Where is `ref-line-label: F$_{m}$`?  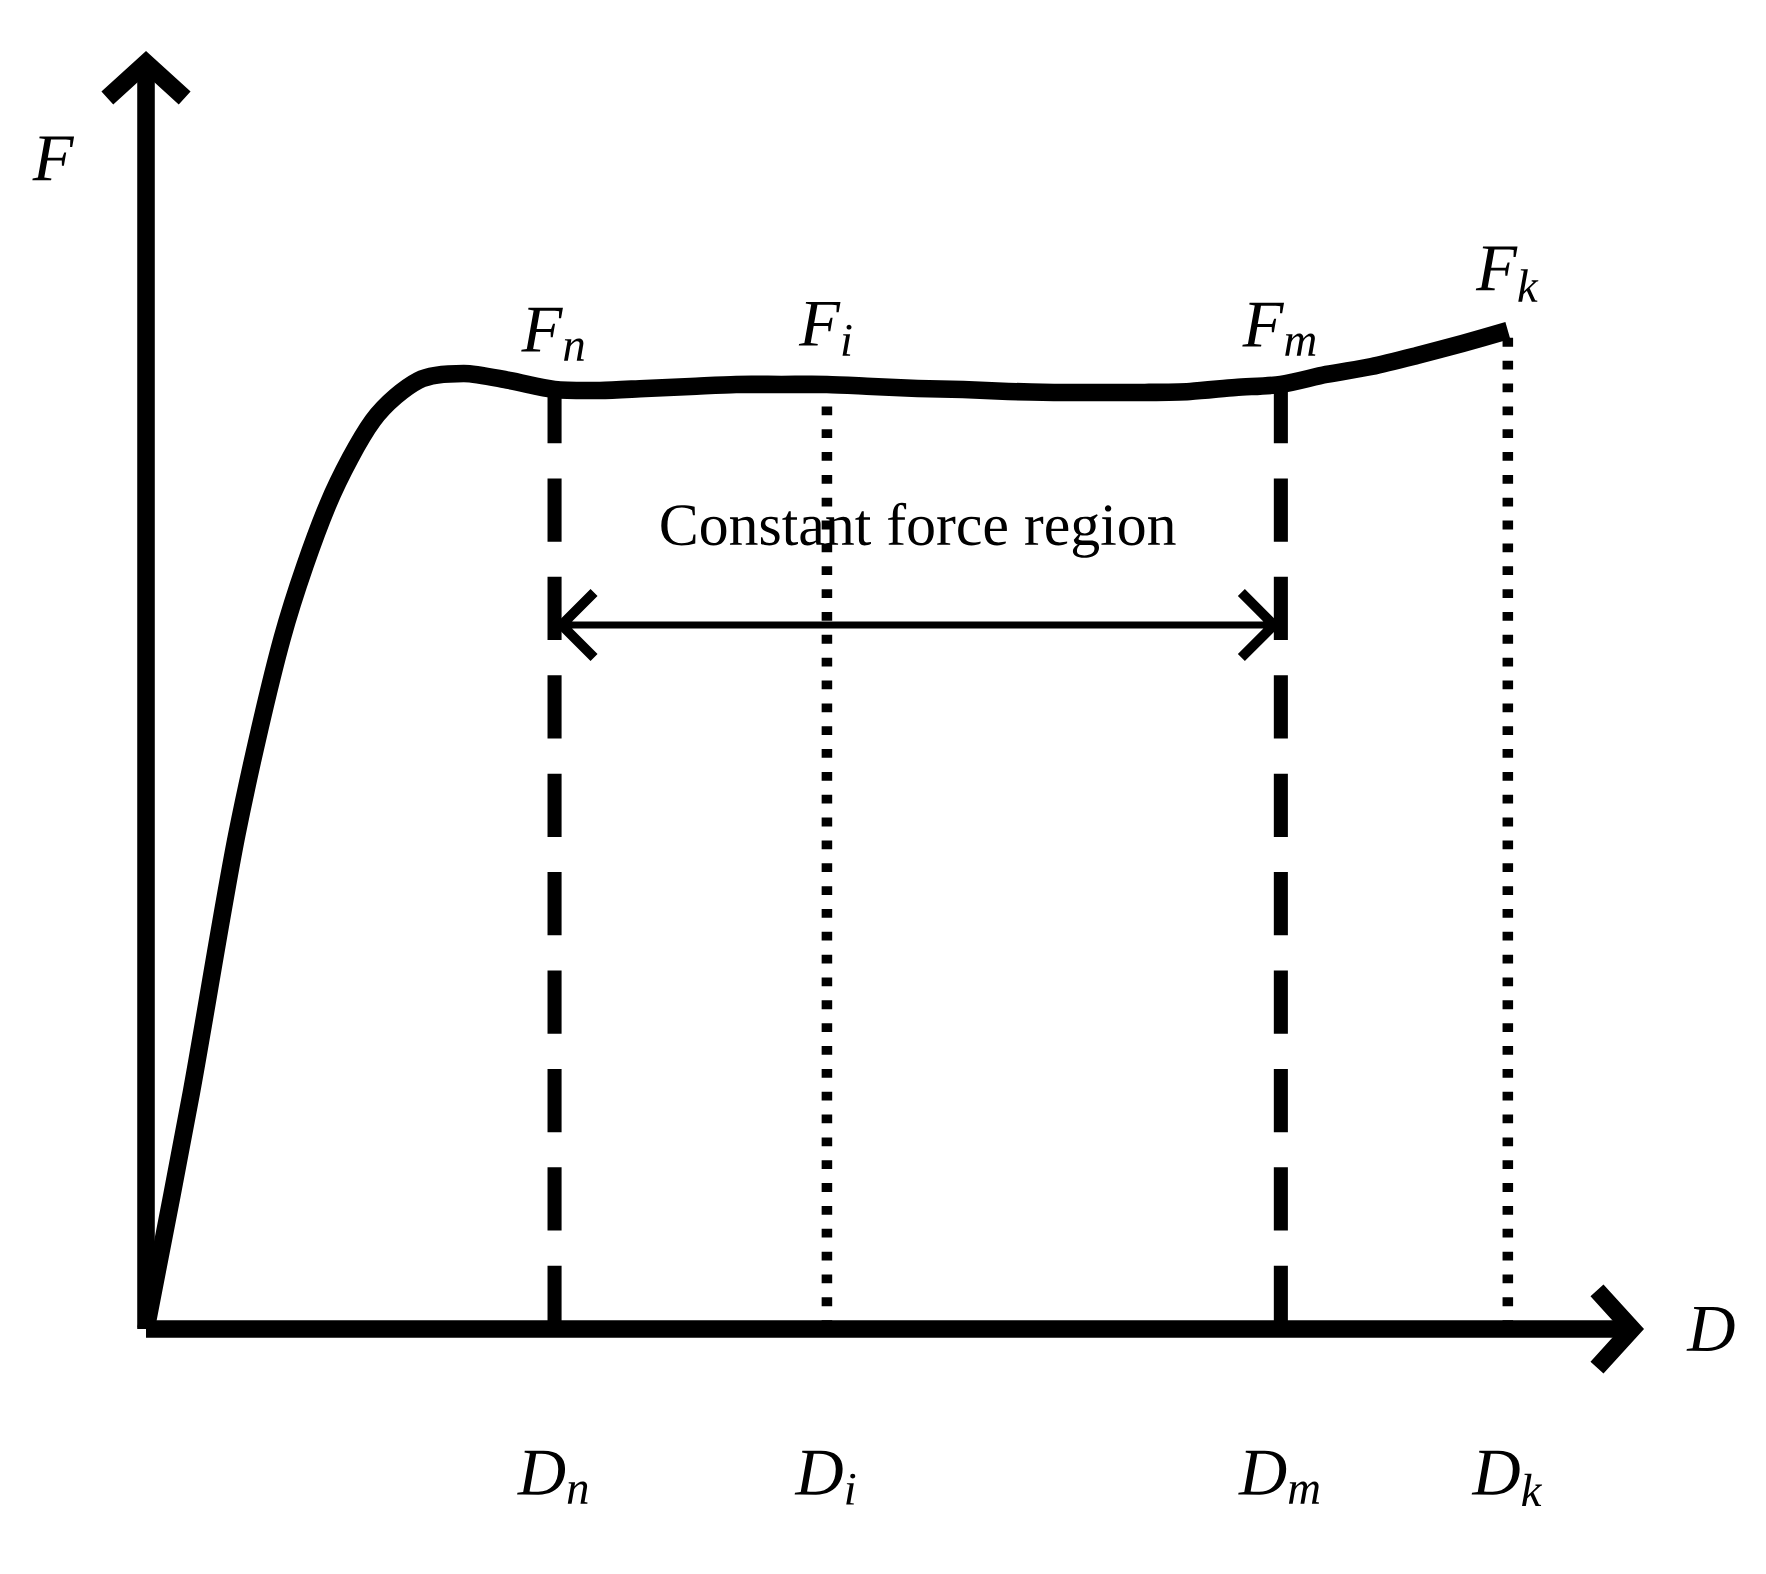 ref-line-label: F$_{m}$ is located at coordinates (1279, 329).